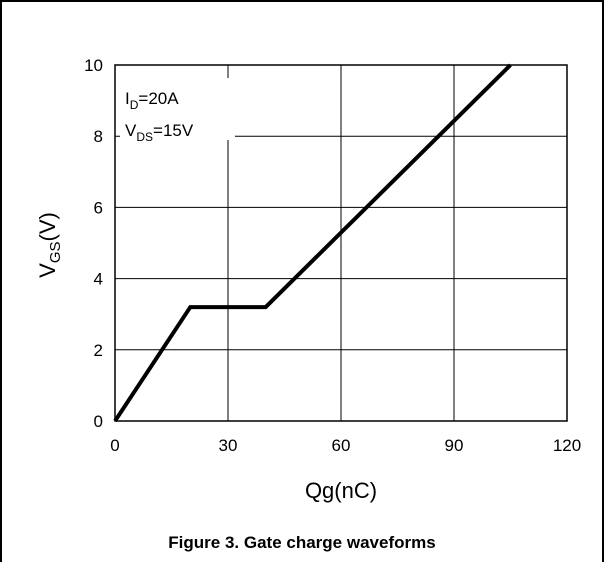 The height and width of the screenshot is (562, 604). I want to click on x-tick-labels: 0 30 60 90 120, so click(345, 445).